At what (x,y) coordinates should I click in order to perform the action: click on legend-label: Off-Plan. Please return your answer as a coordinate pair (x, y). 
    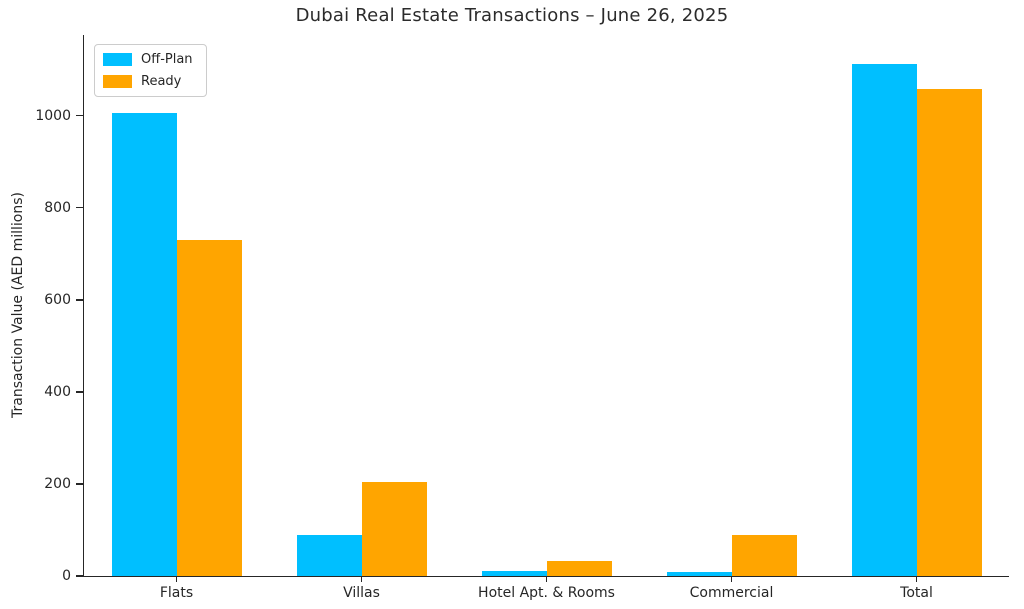
    Looking at the image, I should click on (167, 59).